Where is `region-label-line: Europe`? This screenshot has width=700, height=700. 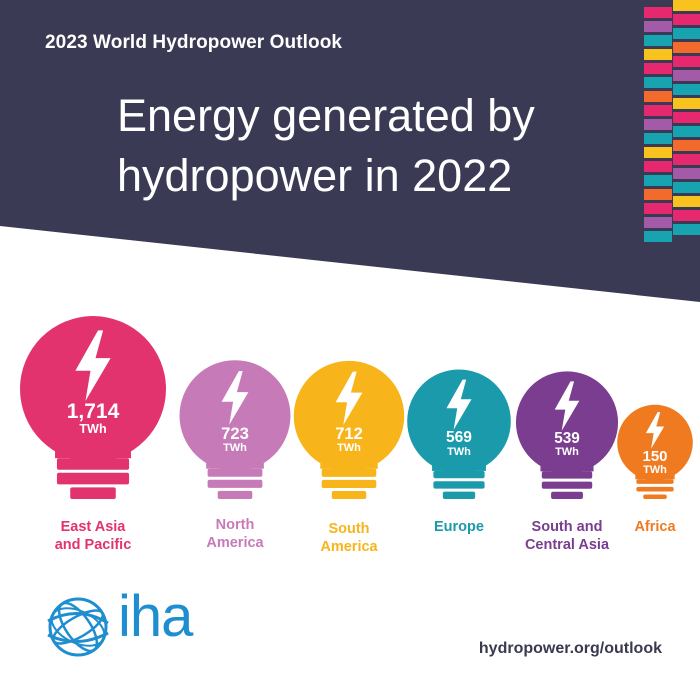 region-label-line: Europe is located at coordinates (459, 527).